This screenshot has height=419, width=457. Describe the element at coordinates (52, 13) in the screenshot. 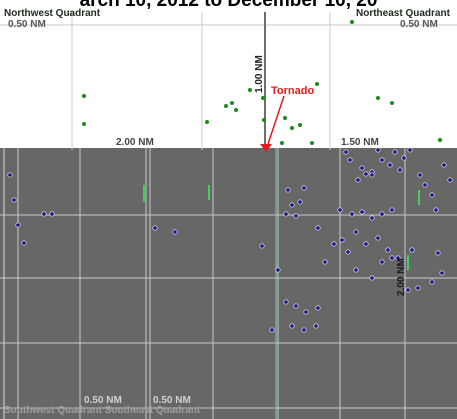

I see `northwest-quadrant-label: Northwest Quadrant` at that location.